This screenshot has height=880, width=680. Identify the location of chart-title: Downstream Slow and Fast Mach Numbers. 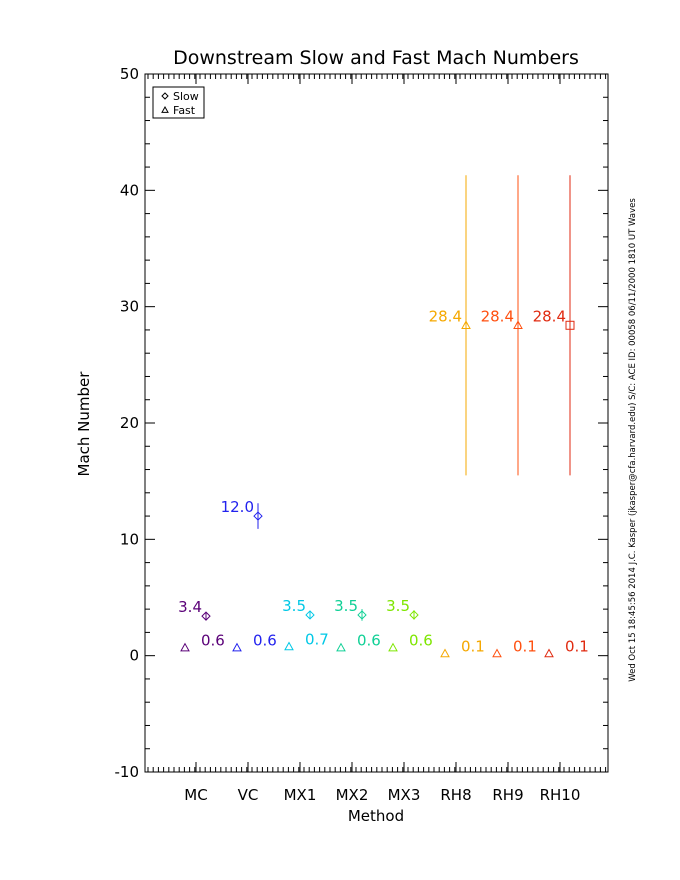
(376, 58).